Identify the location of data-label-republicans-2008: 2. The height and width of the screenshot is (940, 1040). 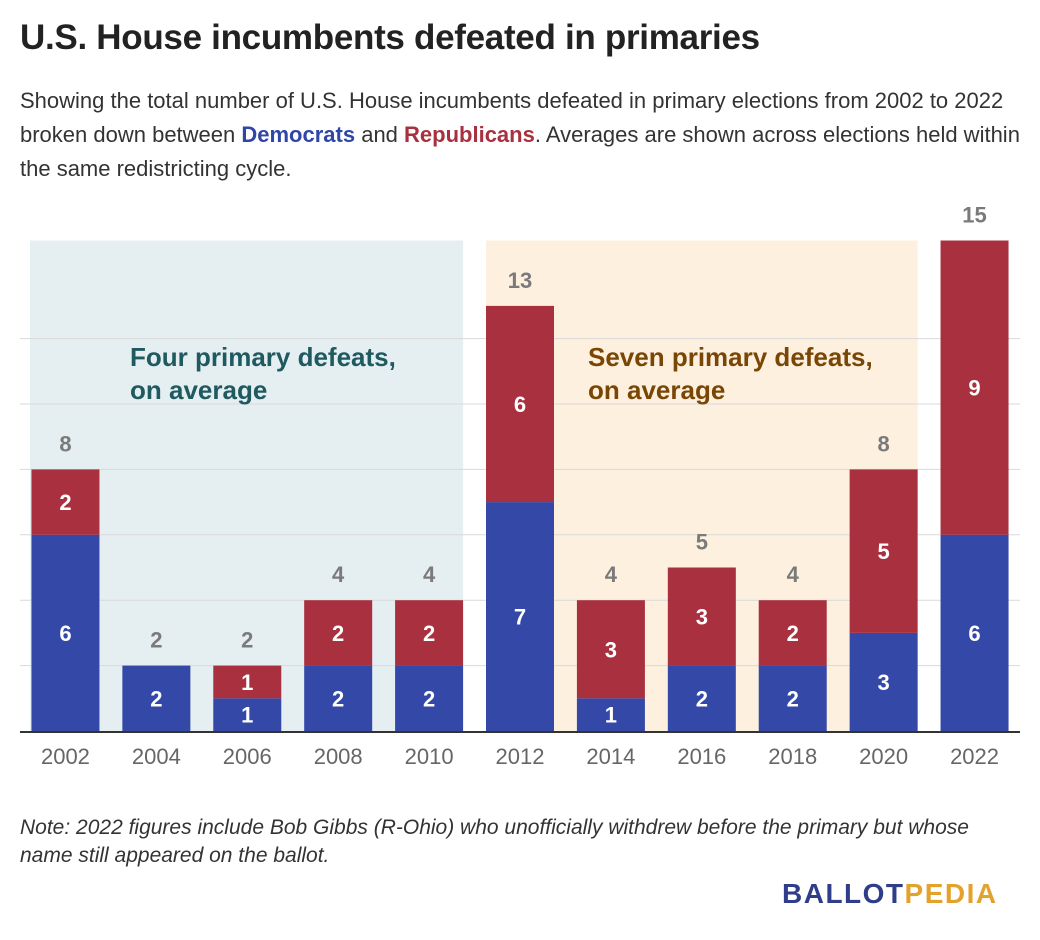
(338, 633).